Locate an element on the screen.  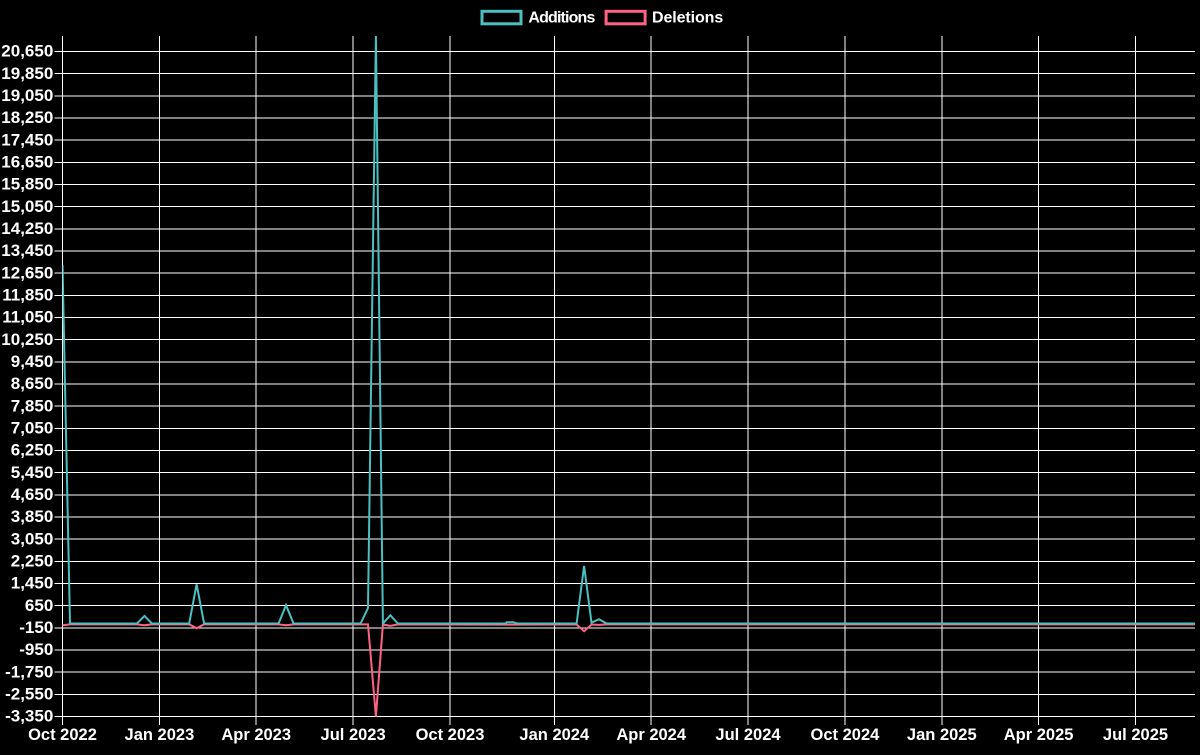
svg-text: 4,650 is located at coordinates (32, 494).